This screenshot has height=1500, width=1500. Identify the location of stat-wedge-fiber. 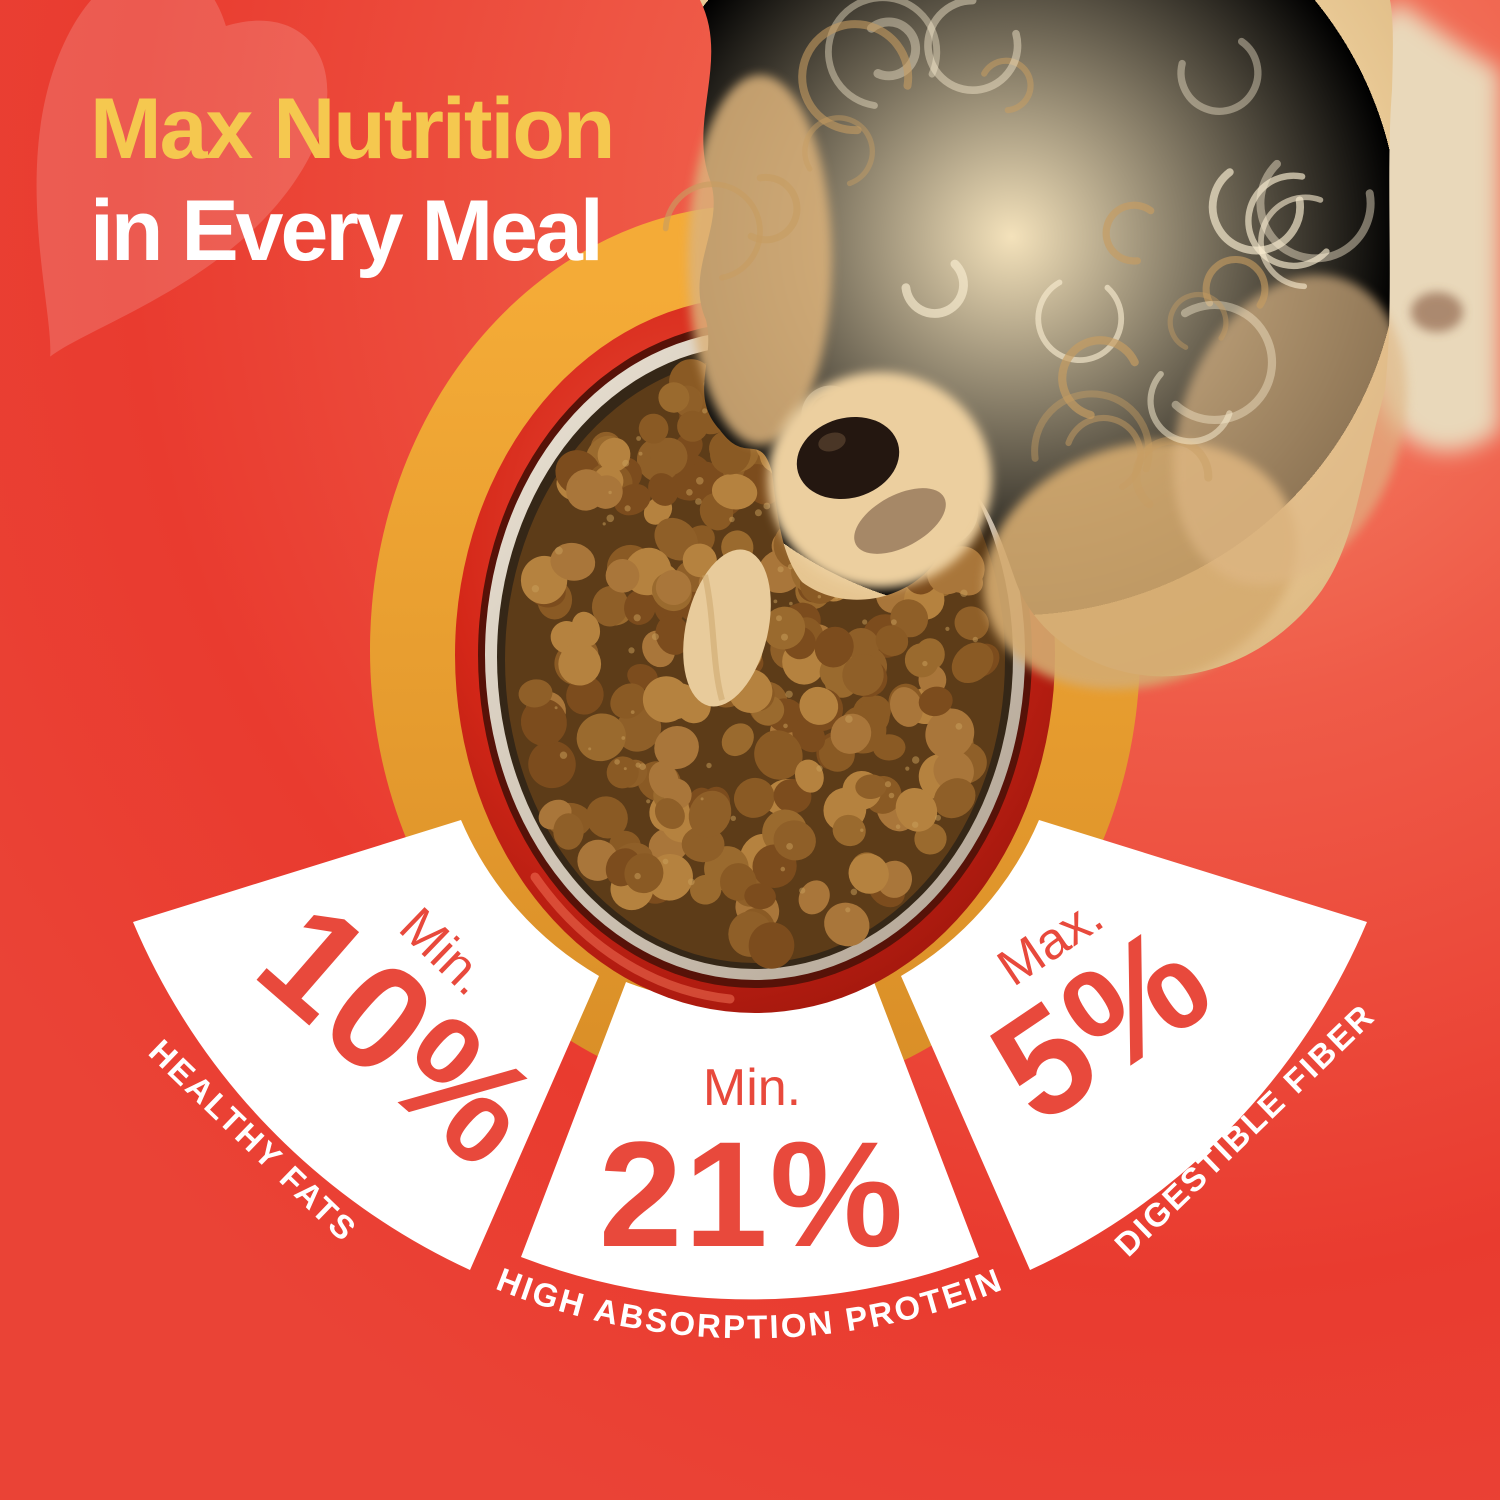
(1134, 1045).